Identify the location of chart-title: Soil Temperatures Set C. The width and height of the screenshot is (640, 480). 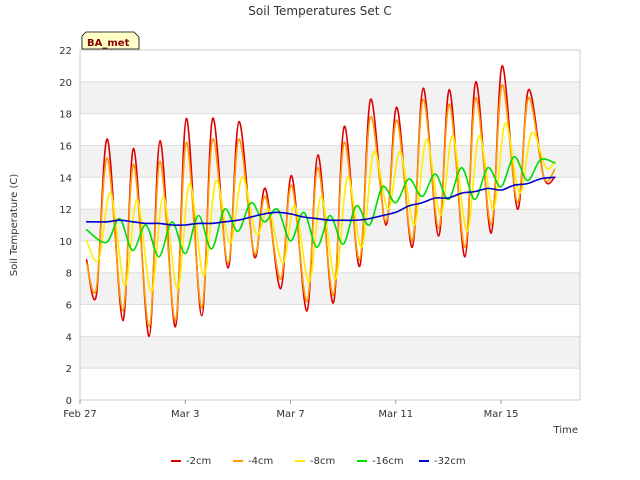
(319, 11).